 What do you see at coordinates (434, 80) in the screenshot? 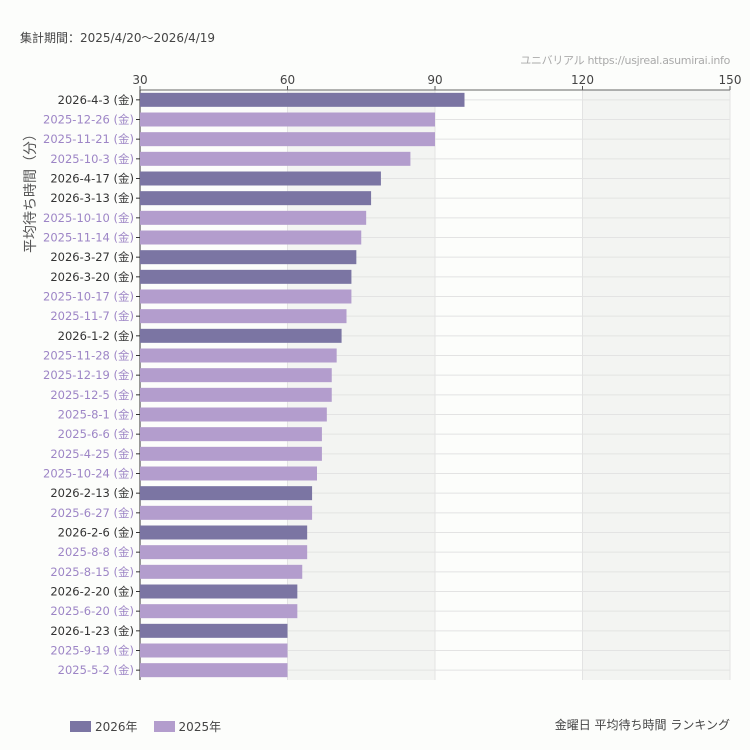
I see `x-tick-label: 90` at bounding box center [434, 80].